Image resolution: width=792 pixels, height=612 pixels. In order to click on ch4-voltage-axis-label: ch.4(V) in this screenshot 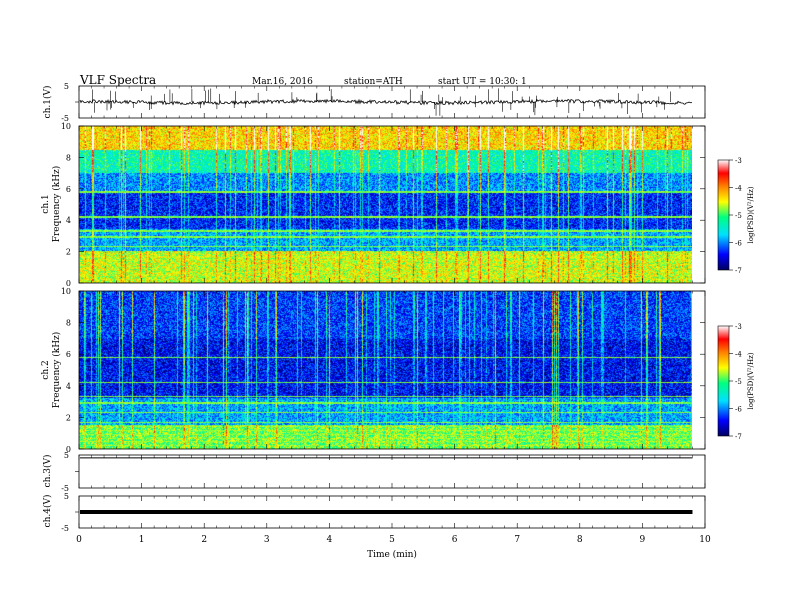, I will do `click(47, 511)`.